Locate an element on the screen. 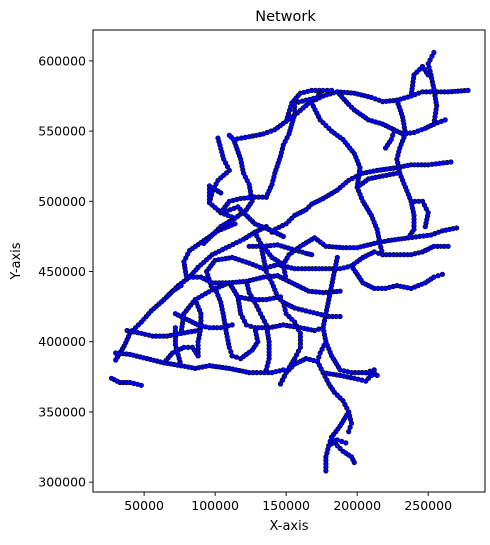 The height and width of the screenshot is (545, 490). y-tick-label: 450000 is located at coordinates (62, 271).